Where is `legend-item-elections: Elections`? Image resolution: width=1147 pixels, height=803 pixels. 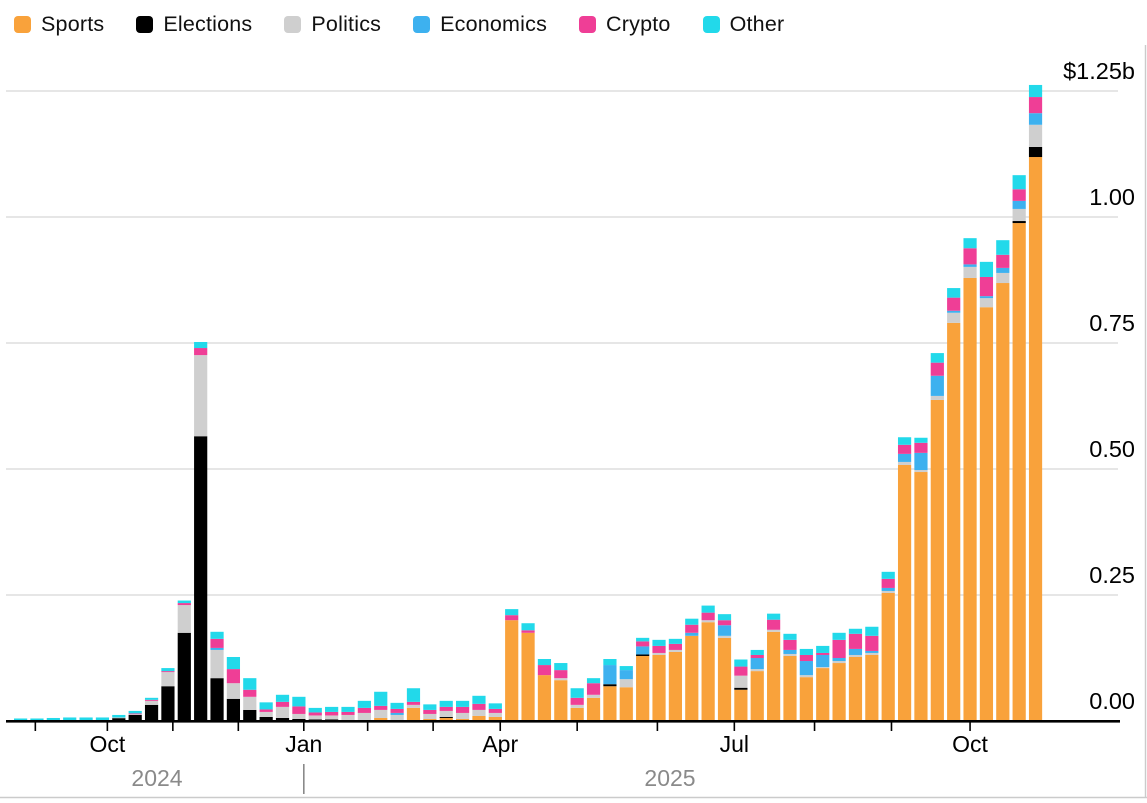
legend-item-elections: Elections is located at coordinates (194, 24).